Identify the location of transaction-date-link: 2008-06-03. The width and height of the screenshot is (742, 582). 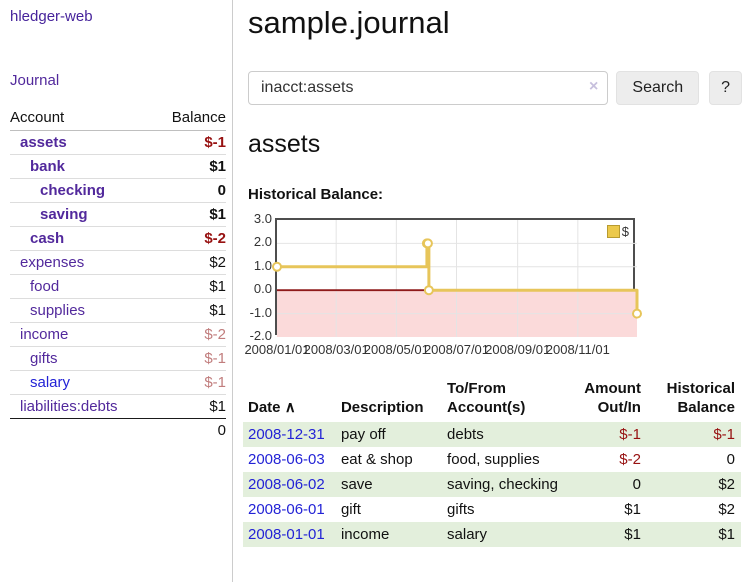
(286, 459).